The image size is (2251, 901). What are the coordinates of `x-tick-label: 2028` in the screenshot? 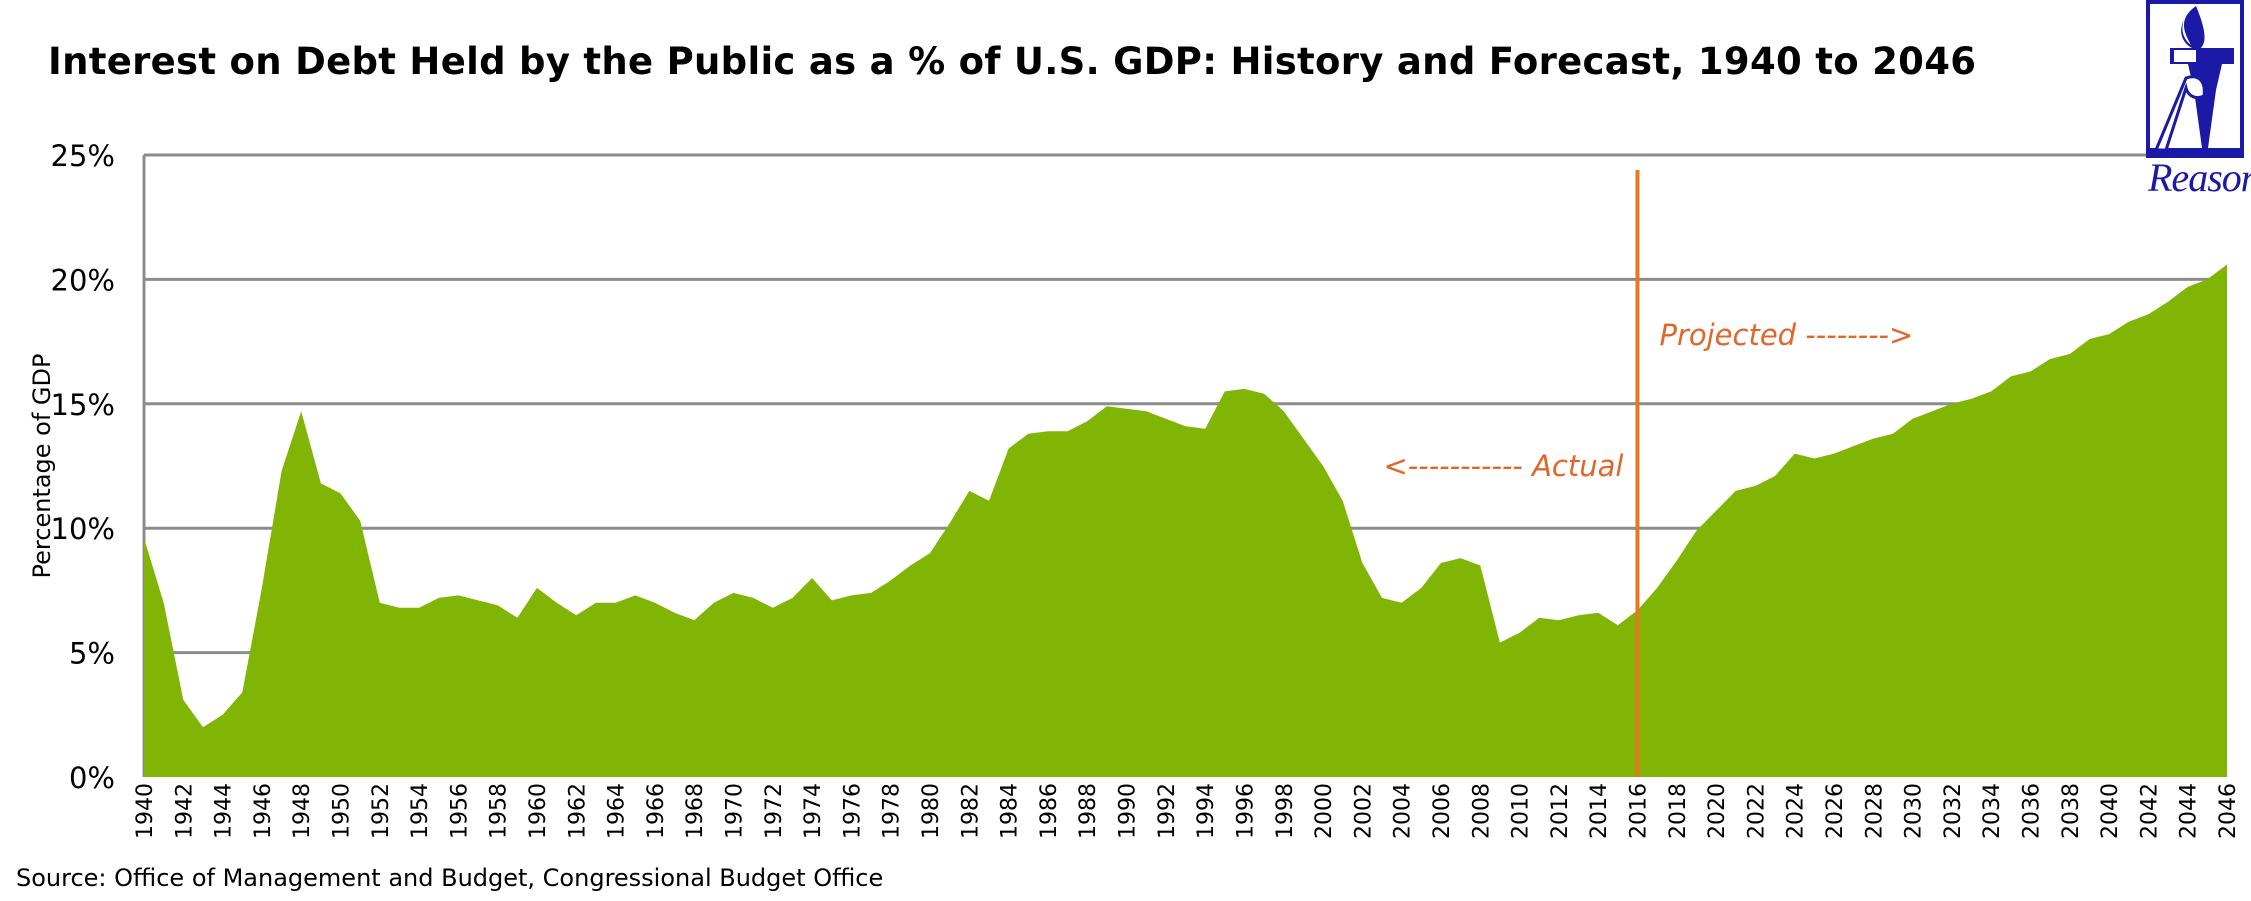 It's located at (1874, 811).